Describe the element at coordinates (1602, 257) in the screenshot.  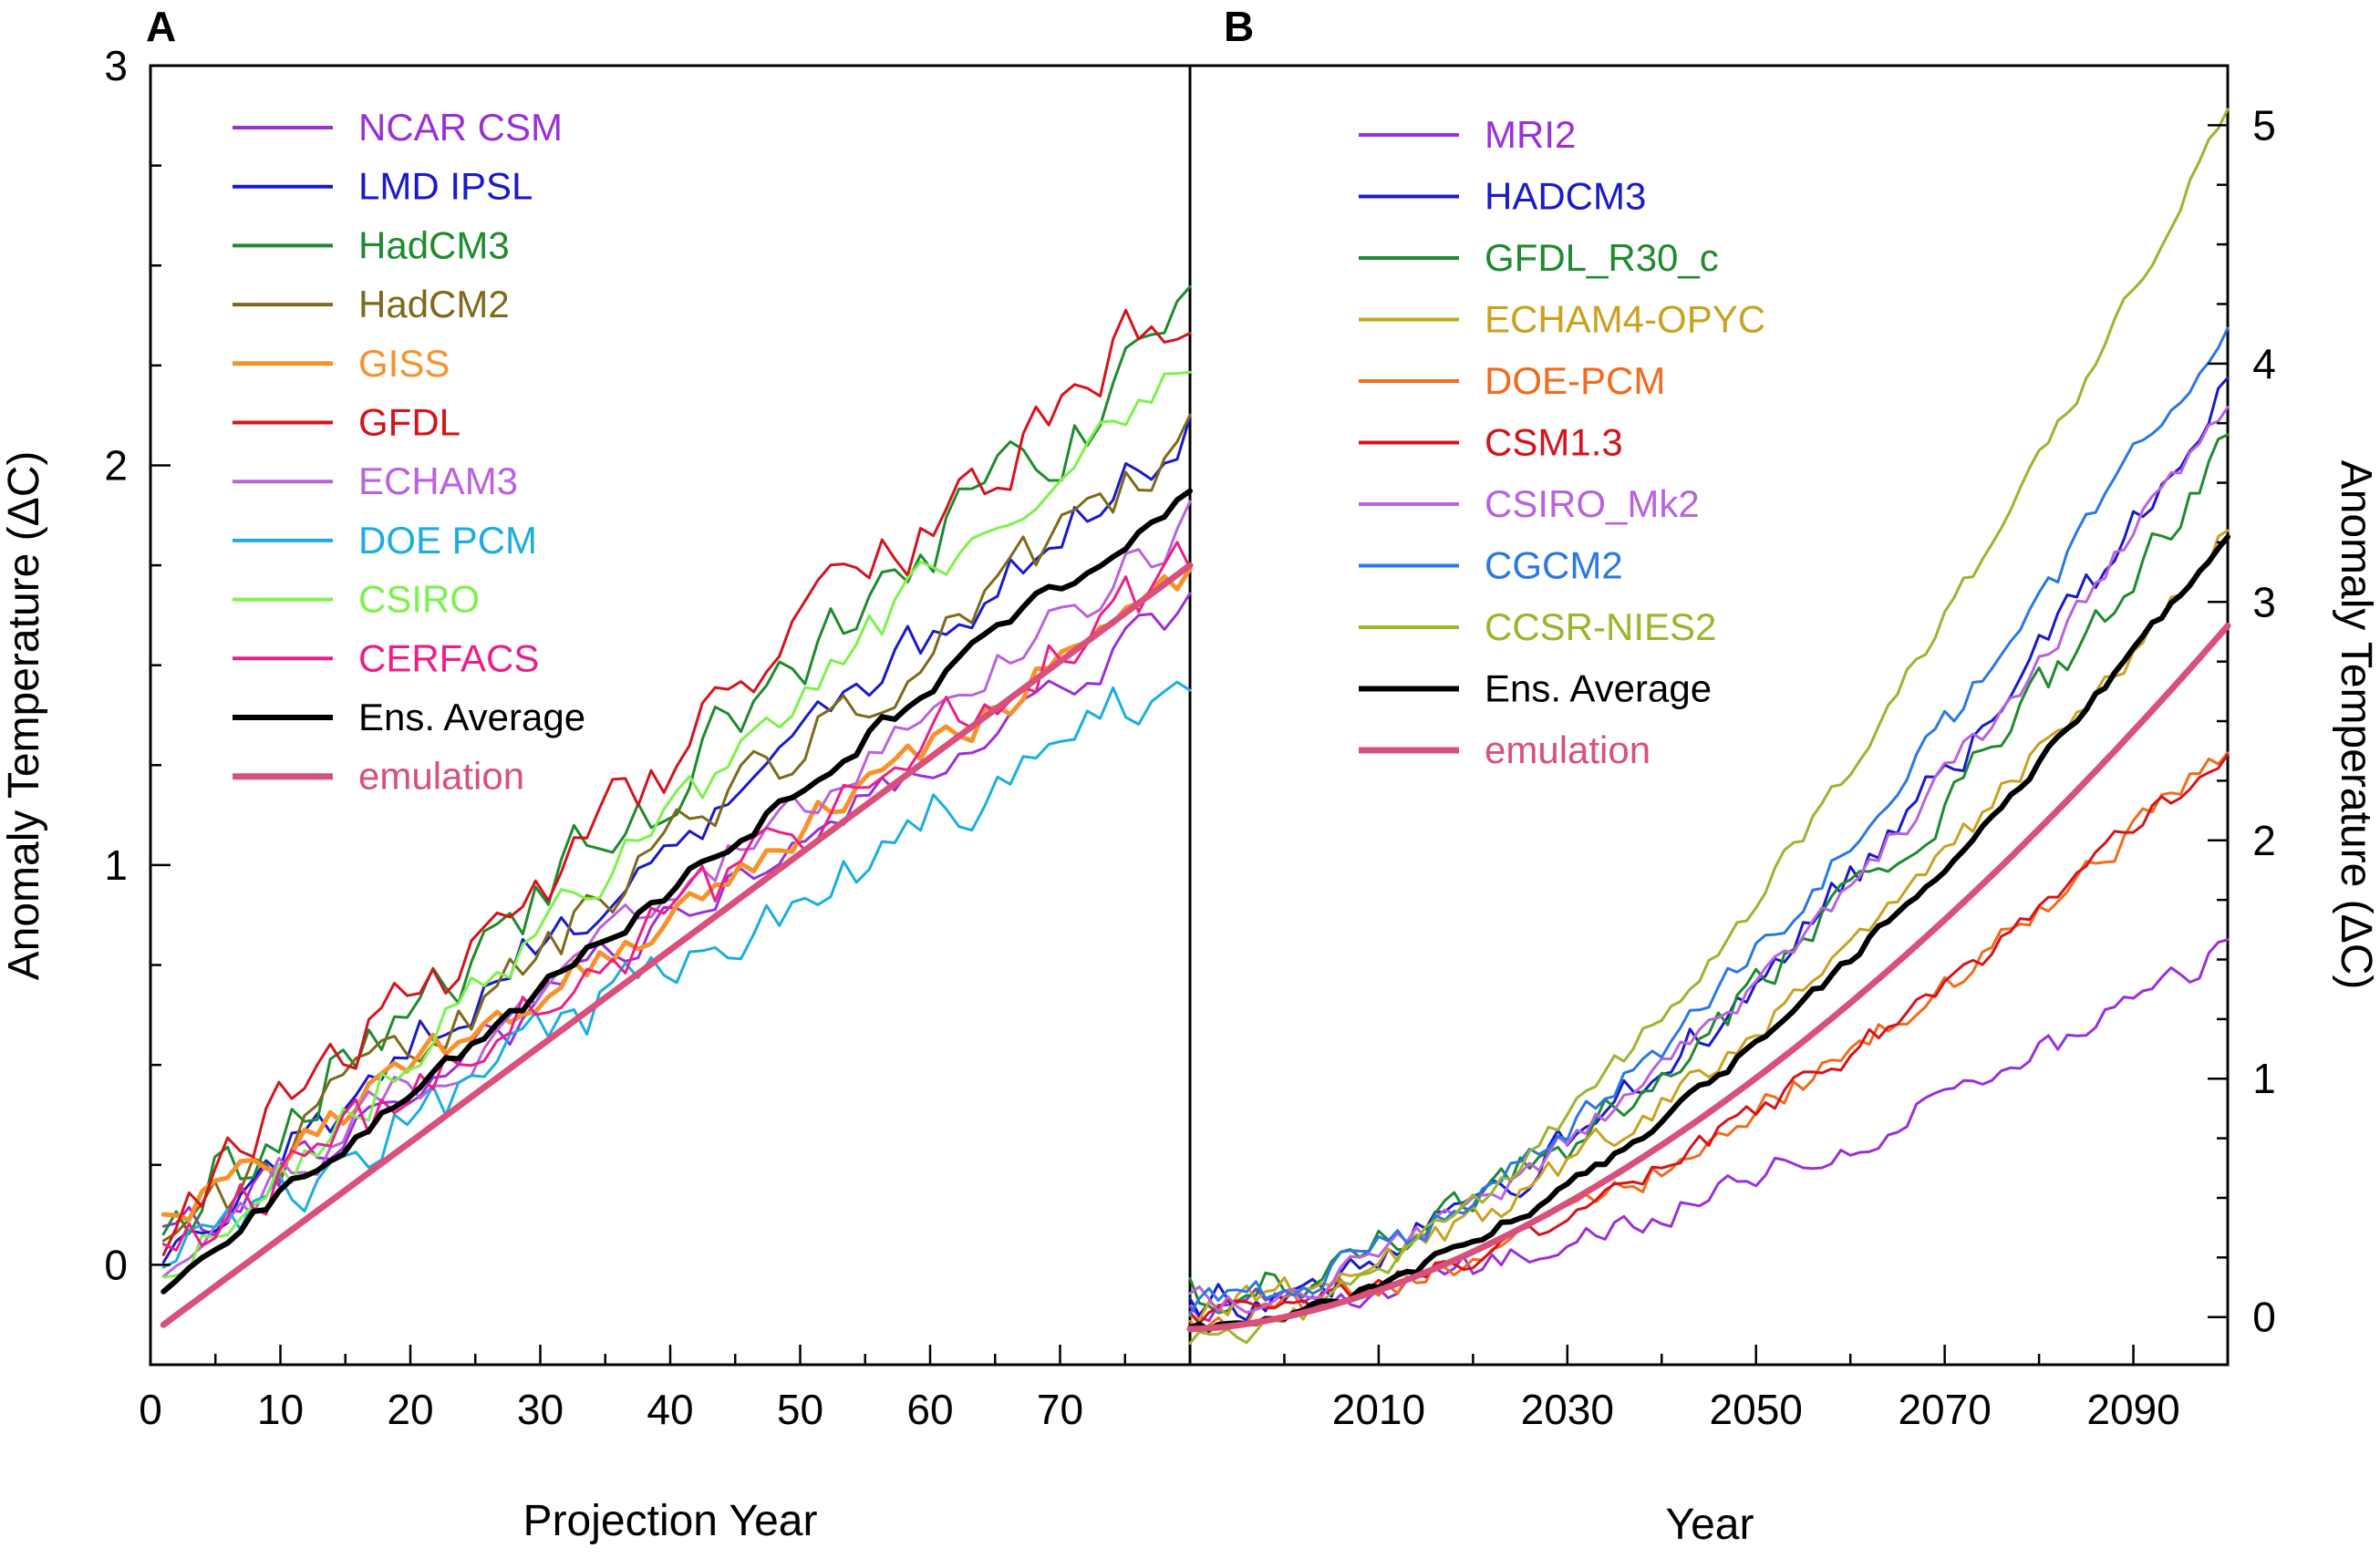
I see `legend-label: GFDL_R30_c` at that location.